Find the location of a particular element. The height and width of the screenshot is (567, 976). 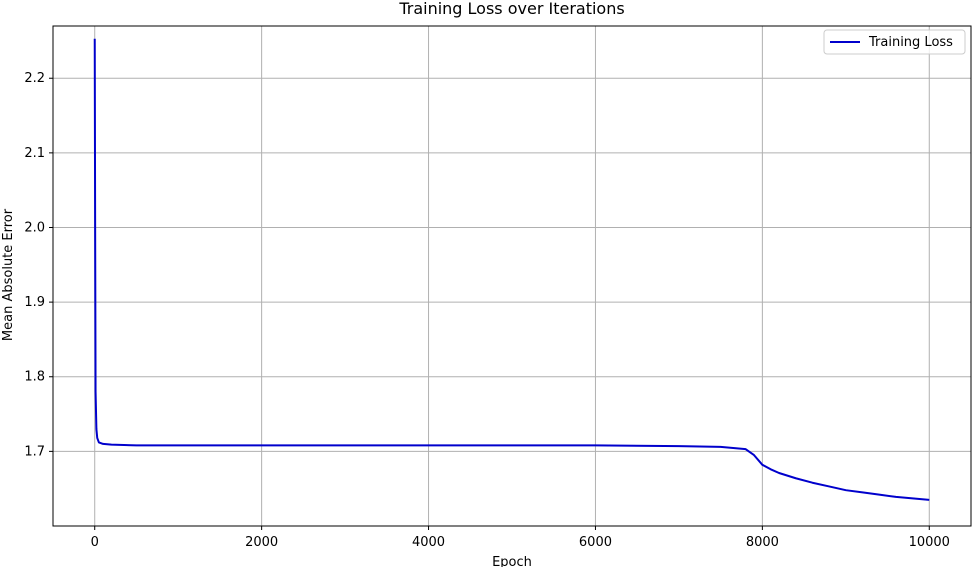

y-axis: 1.7 1.8 1.9 2.0 2.1 2.2 is located at coordinates (38, 265).